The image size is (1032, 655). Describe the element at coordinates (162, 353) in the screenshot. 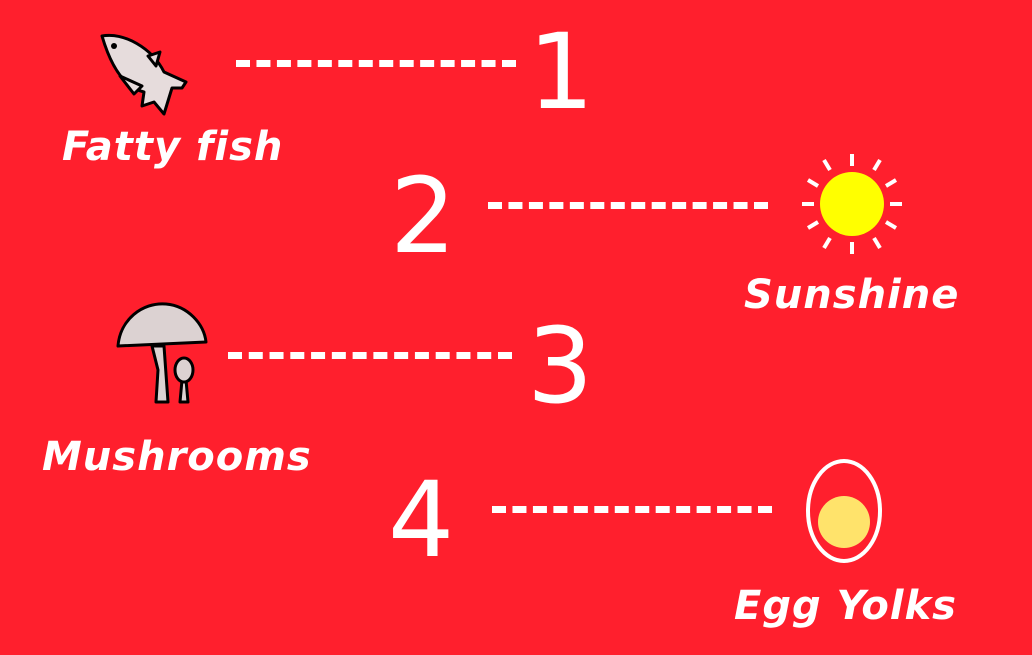

I see `mushroom-icon` at that location.